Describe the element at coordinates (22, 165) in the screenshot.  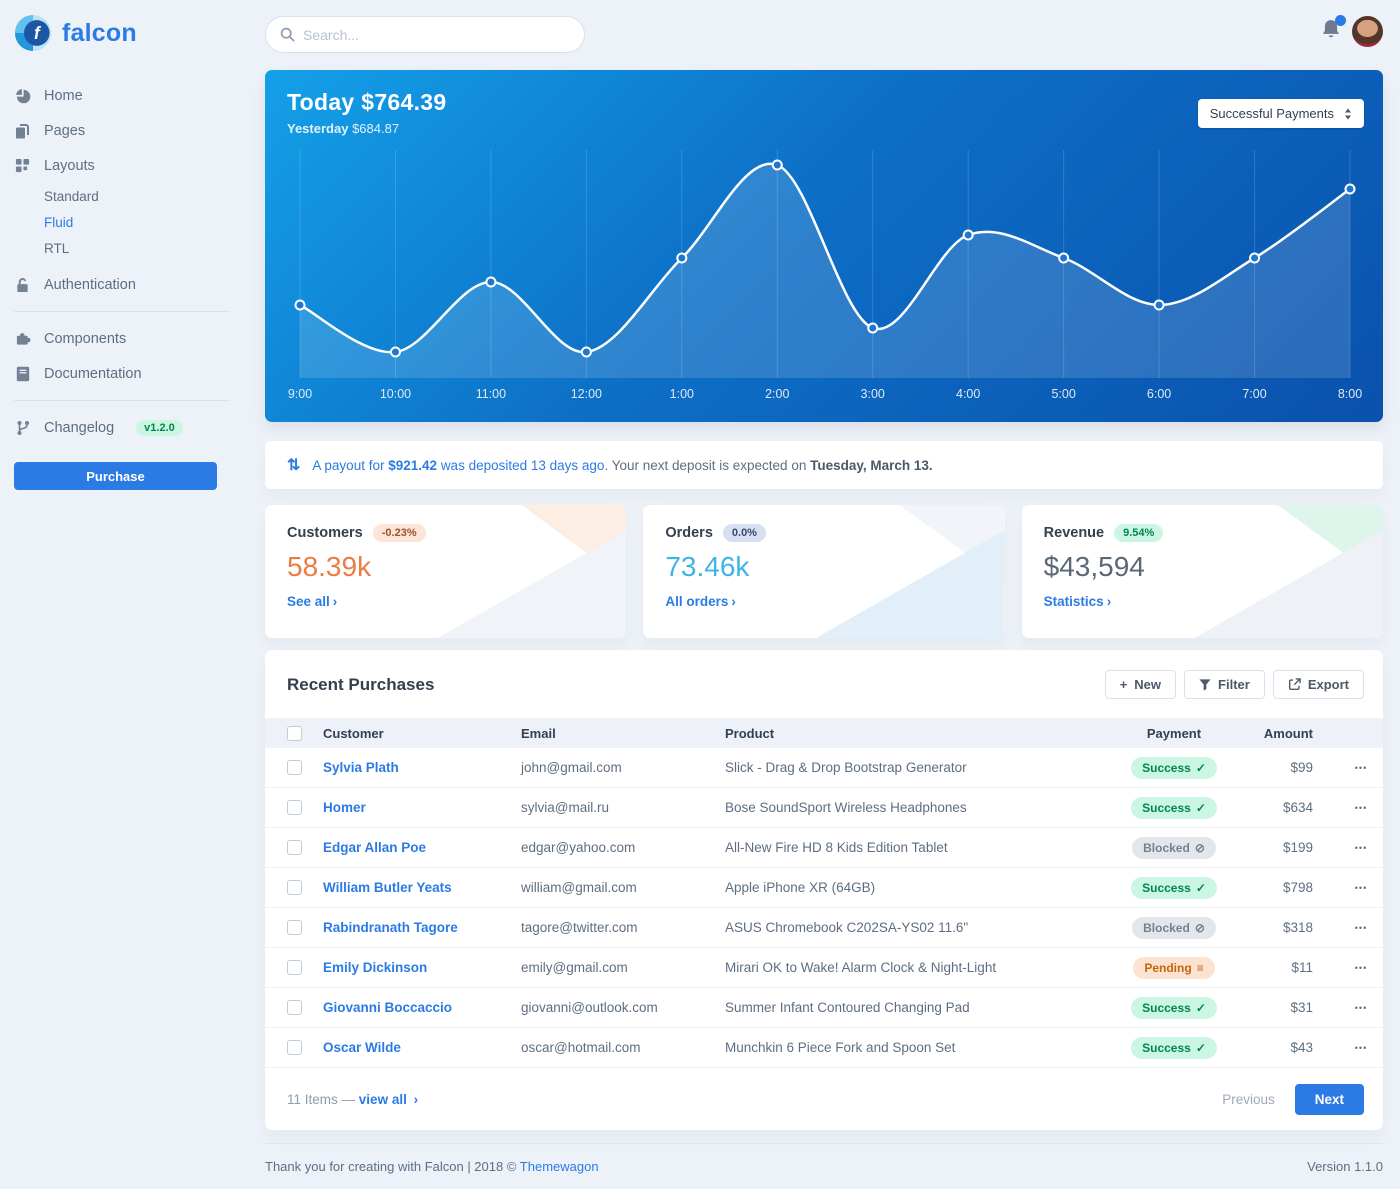
I see `grid-icon` at that location.